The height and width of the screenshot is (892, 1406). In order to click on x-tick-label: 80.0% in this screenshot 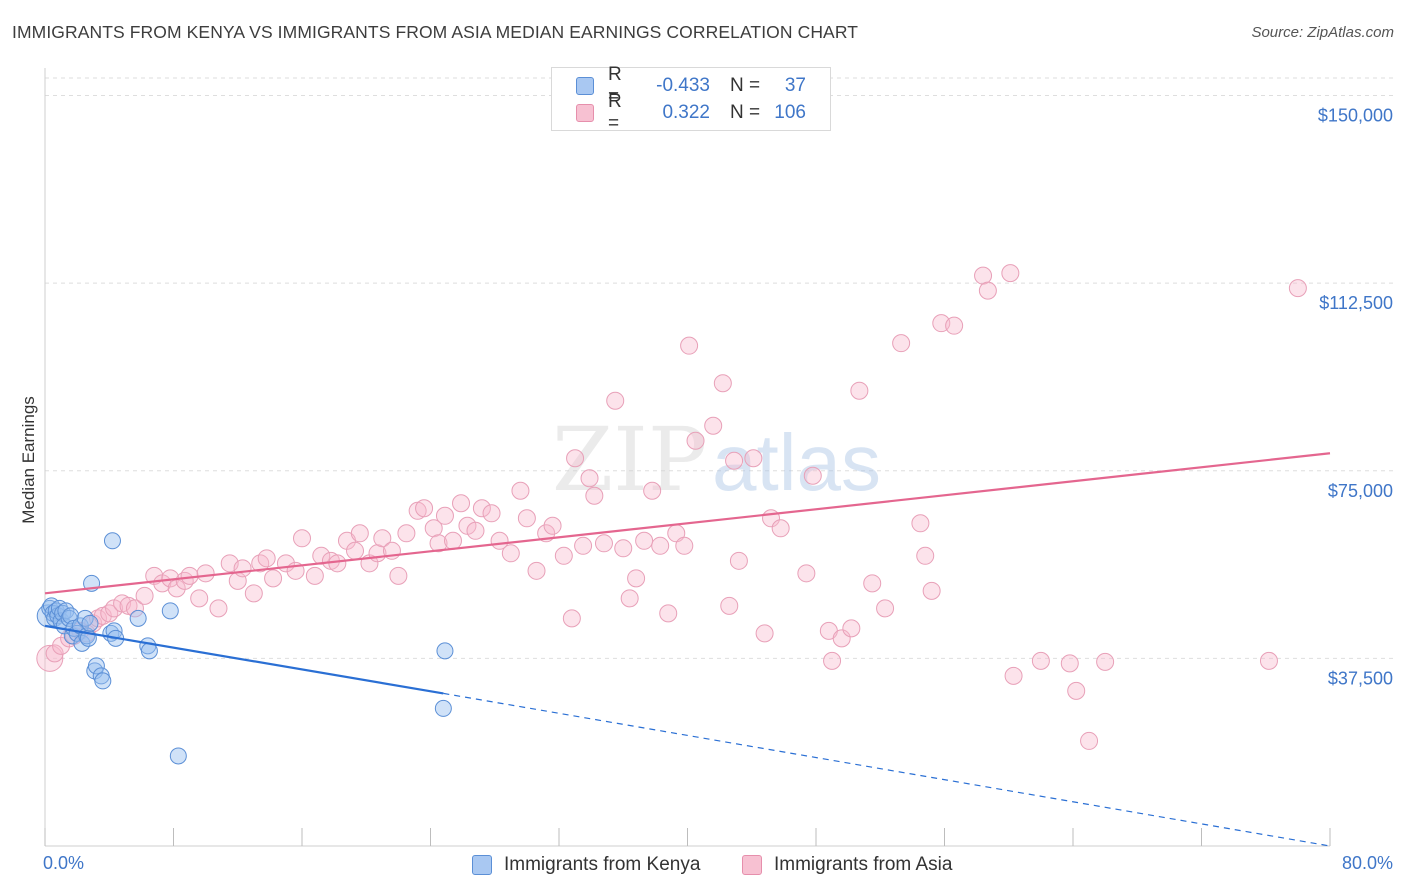, I will do `click(1367, 863)`.